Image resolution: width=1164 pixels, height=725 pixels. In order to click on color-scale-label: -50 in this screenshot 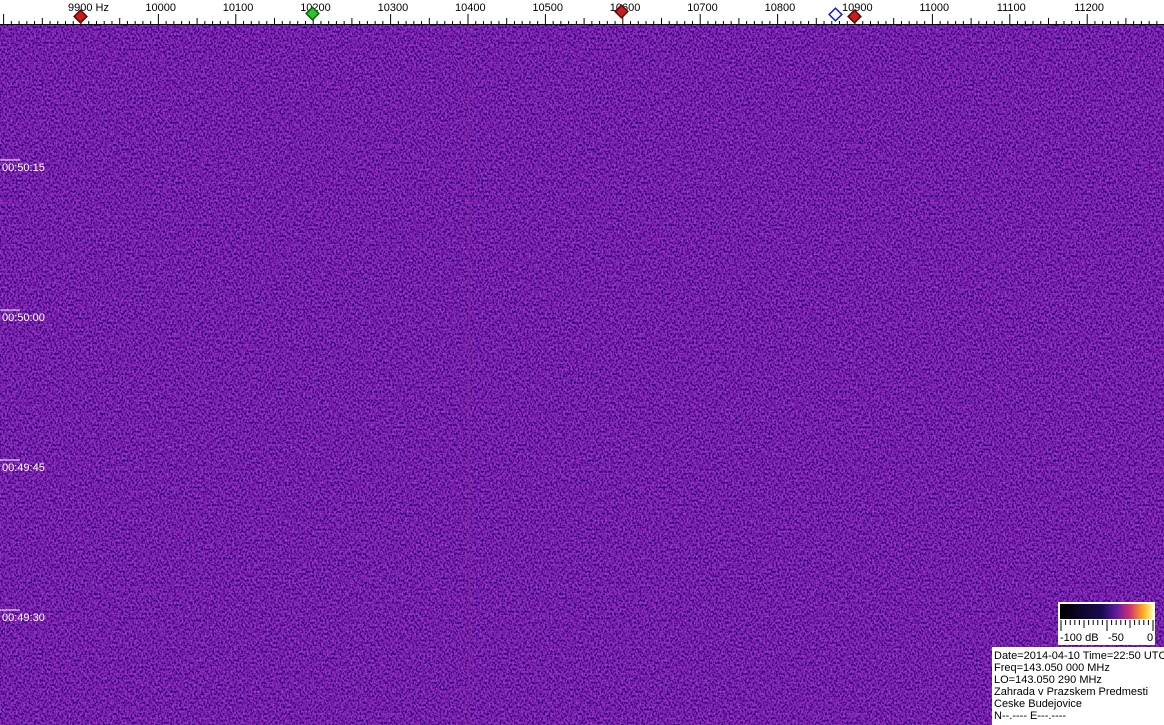, I will do `click(1116, 638)`.